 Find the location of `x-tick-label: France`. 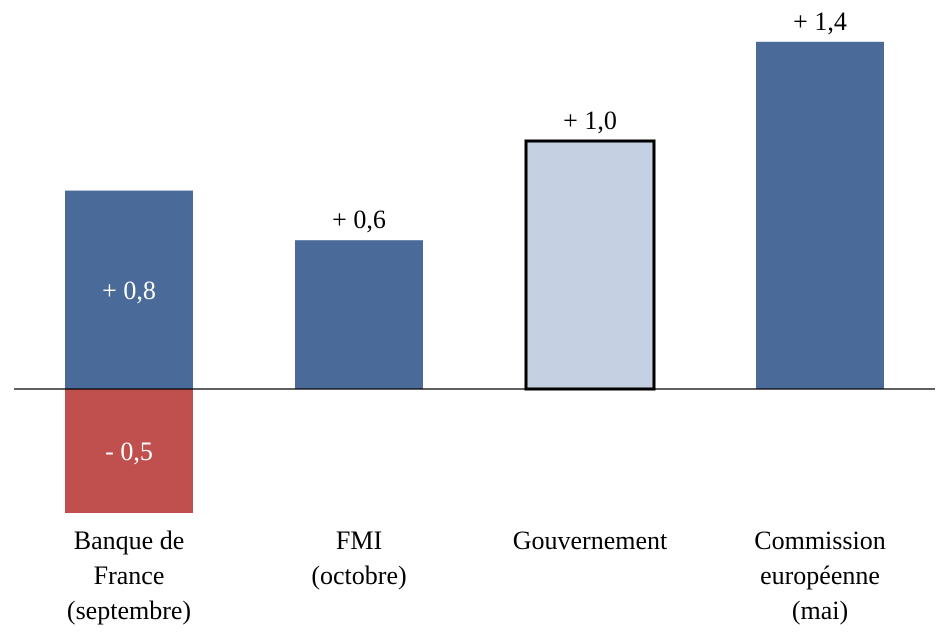

x-tick-label: France is located at coordinates (129, 575).